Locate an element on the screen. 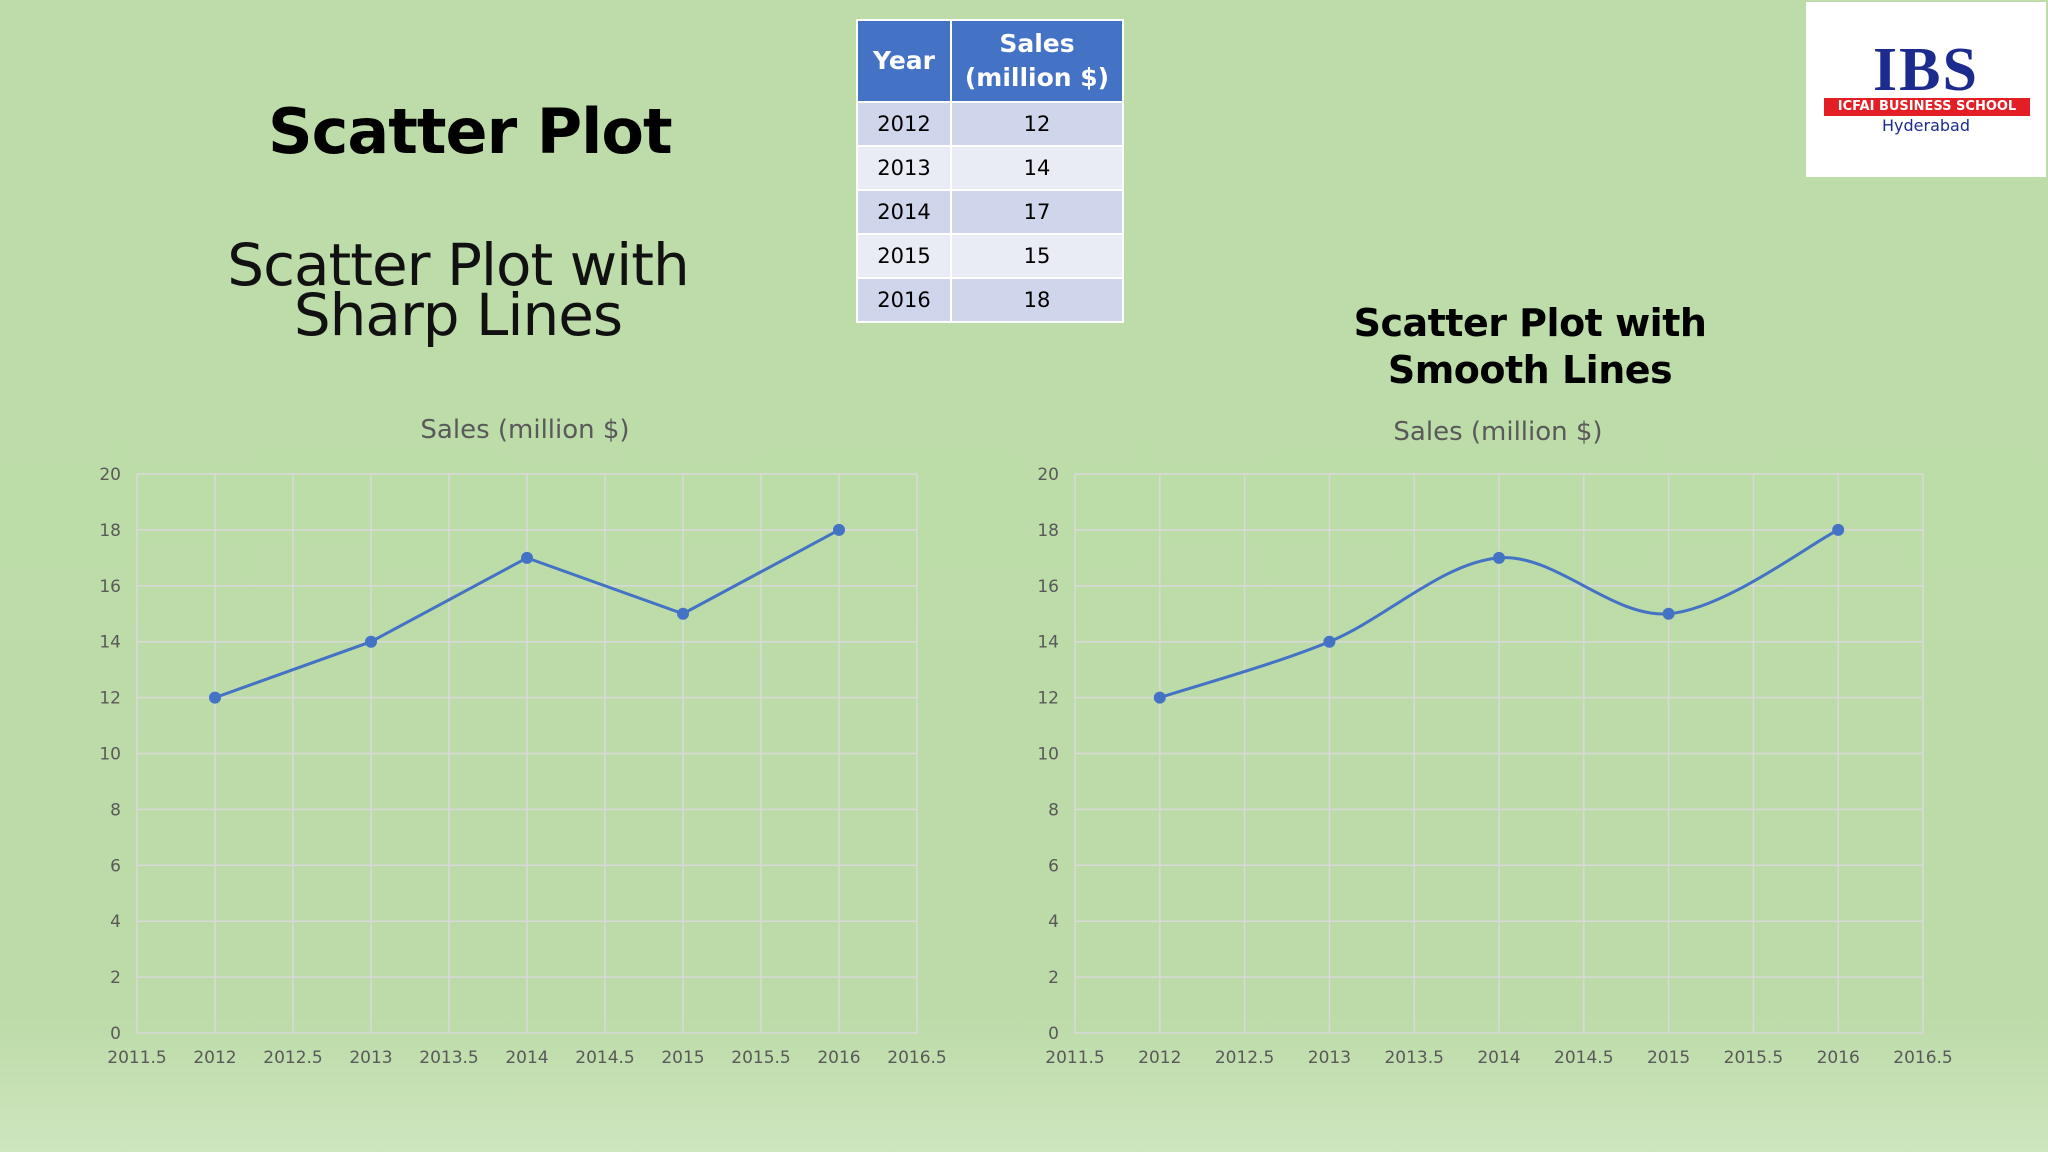 Image resolution: width=2048 pixels, height=1152 pixels. ibs-logo: IBS ICFAI BUSINESS SCHOOL Hyderabad is located at coordinates (1926, 89).